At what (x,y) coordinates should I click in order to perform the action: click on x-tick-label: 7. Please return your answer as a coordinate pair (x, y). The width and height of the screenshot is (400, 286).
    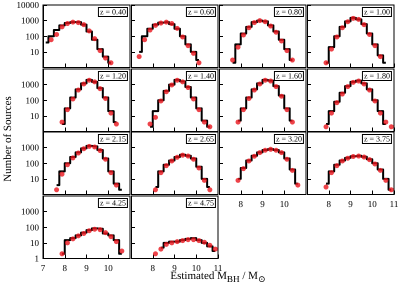
    Looking at the image, I should click on (43, 267).